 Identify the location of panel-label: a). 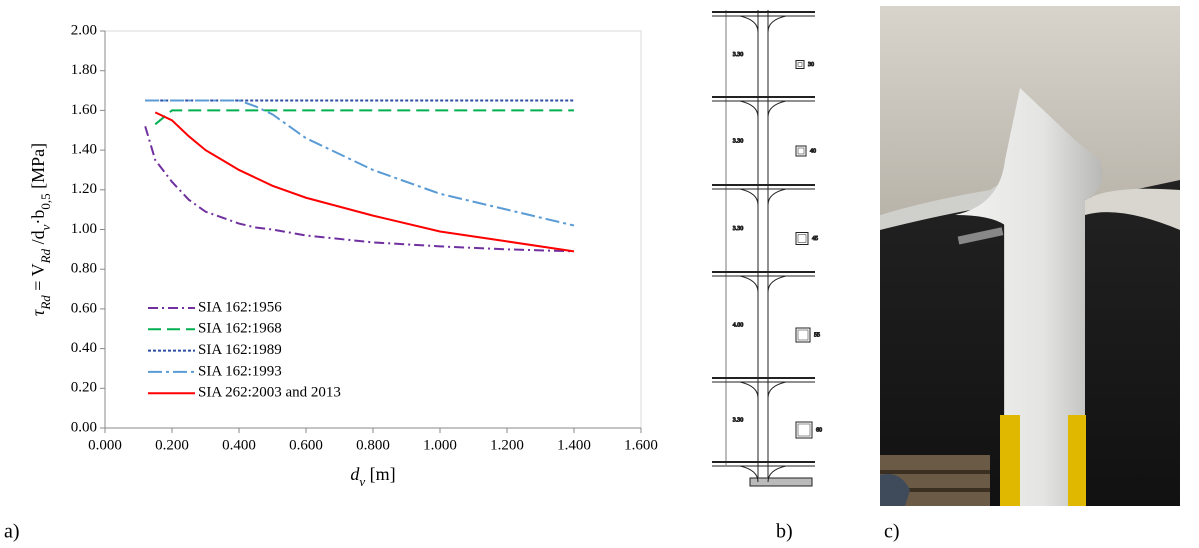
(12, 532).